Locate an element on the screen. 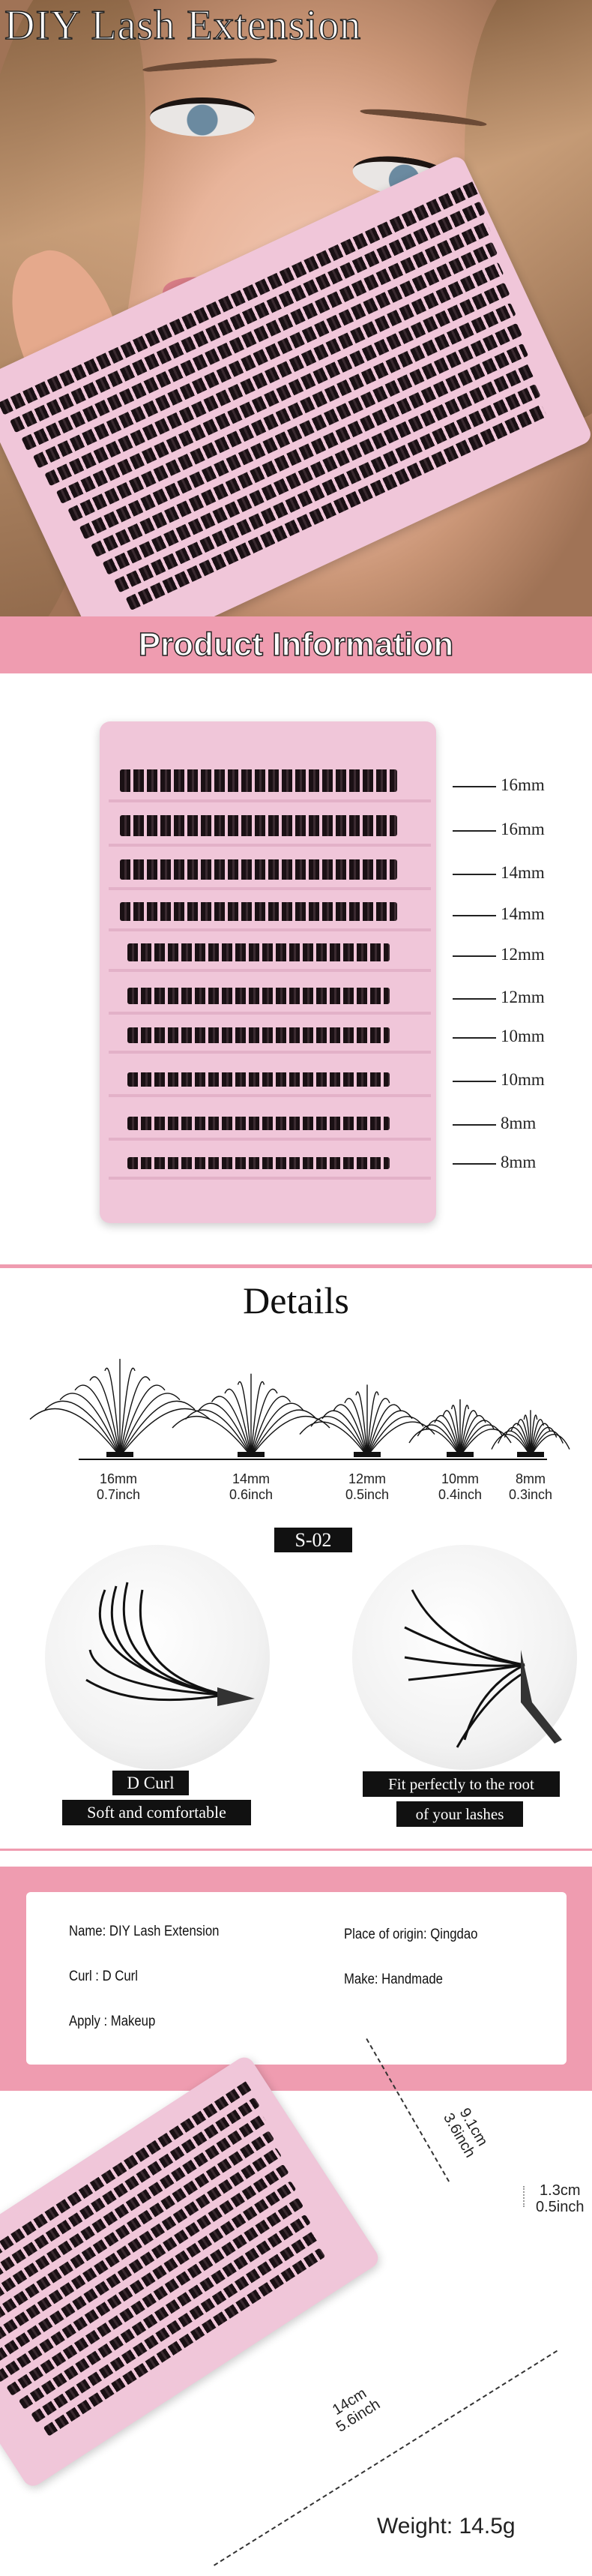 The width and height of the screenshot is (592, 2576). size-inch: 0.5inch is located at coordinates (367, 1495).